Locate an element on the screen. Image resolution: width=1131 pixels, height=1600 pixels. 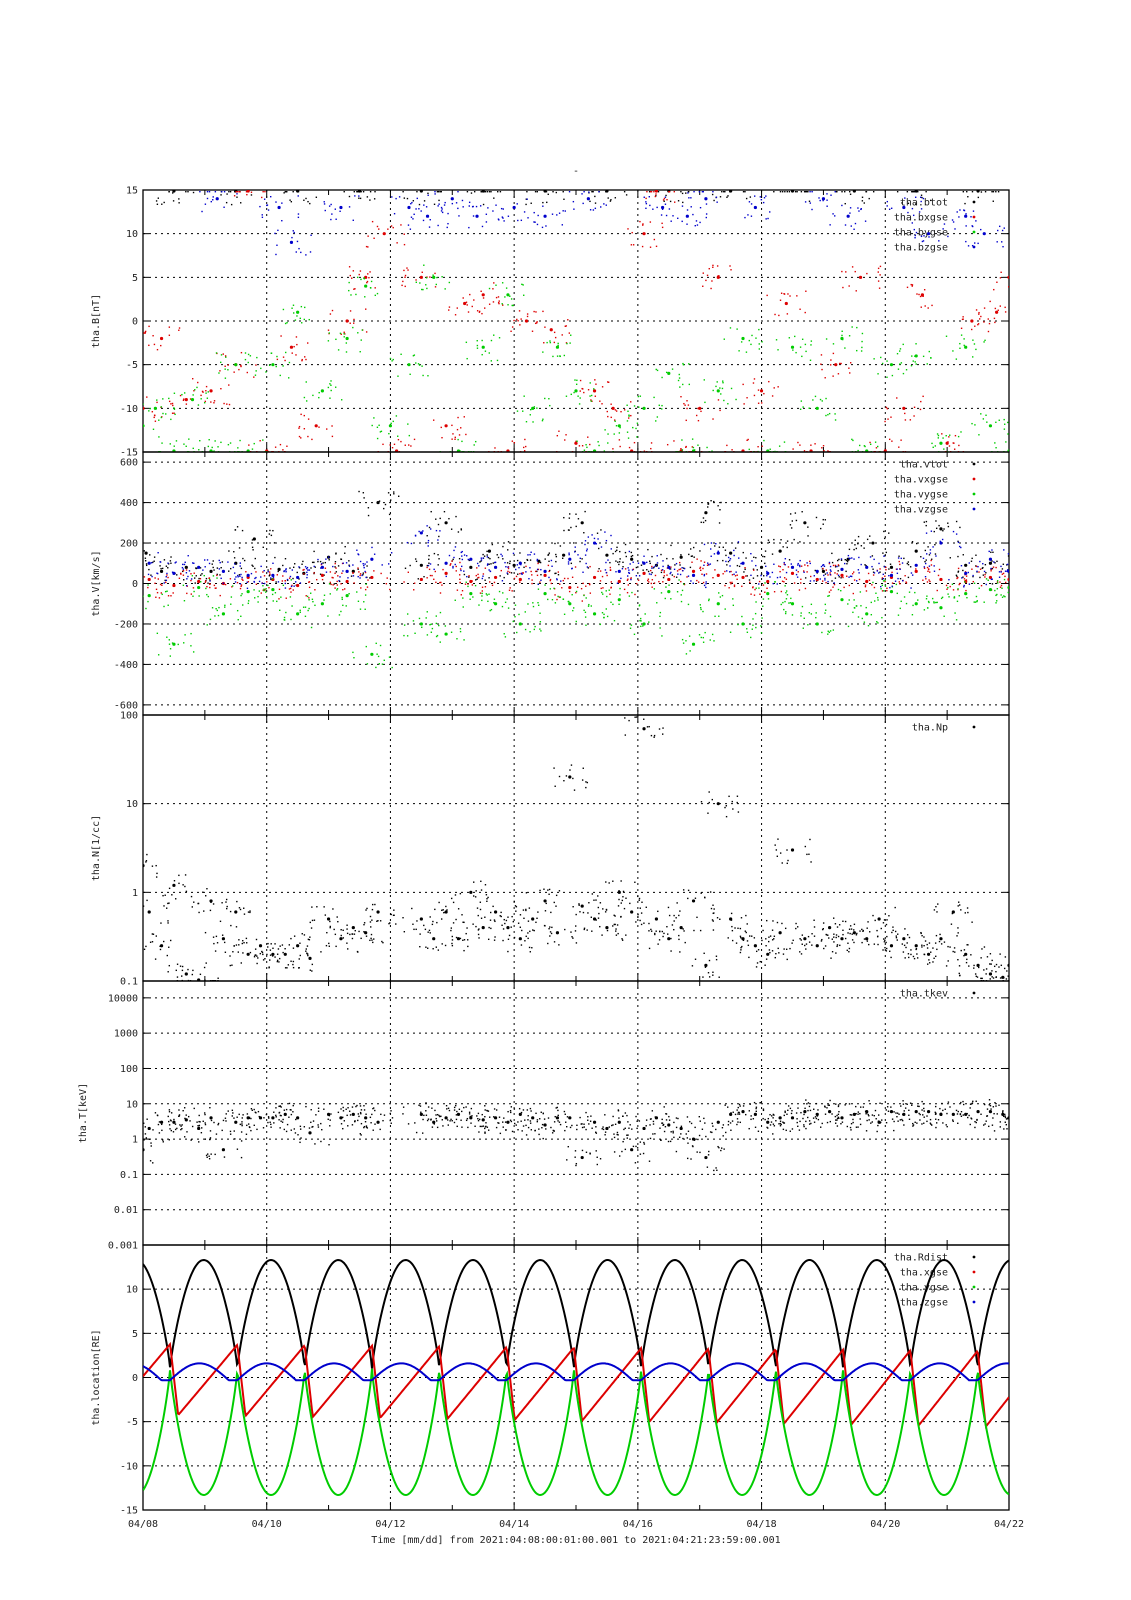
y-axis-label: tha.N[1/cc] is located at coordinates (96, 848).